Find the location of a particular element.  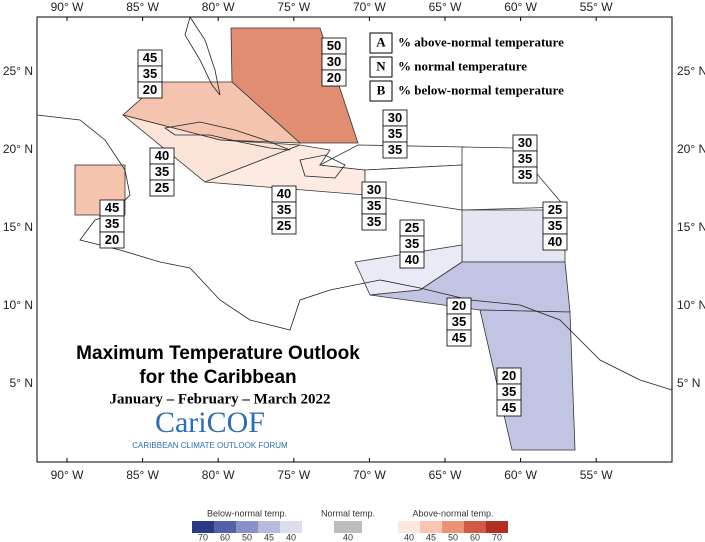

key-letter: A is located at coordinates (381, 41).